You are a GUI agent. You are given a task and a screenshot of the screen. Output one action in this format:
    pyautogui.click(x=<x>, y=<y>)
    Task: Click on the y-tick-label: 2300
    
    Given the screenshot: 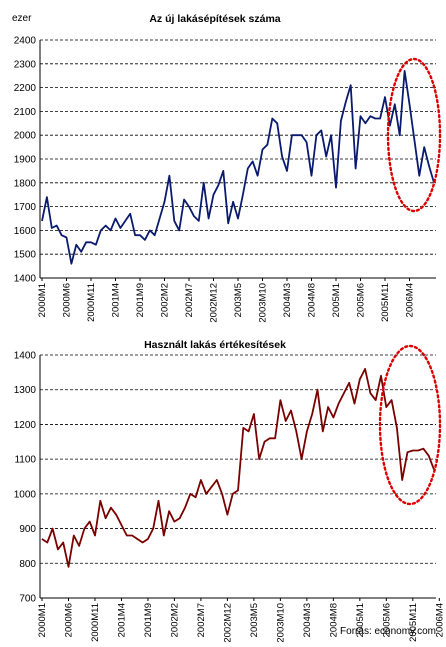 What is the action you would take?
    pyautogui.click(x=25, y=64)
    